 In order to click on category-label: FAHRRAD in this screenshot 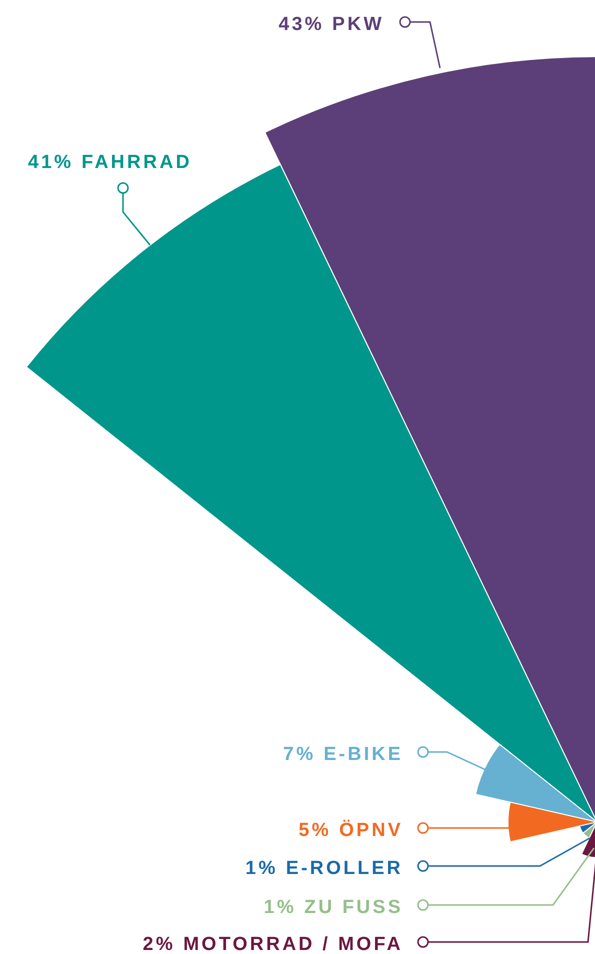, I will do `click(137, 162)`.